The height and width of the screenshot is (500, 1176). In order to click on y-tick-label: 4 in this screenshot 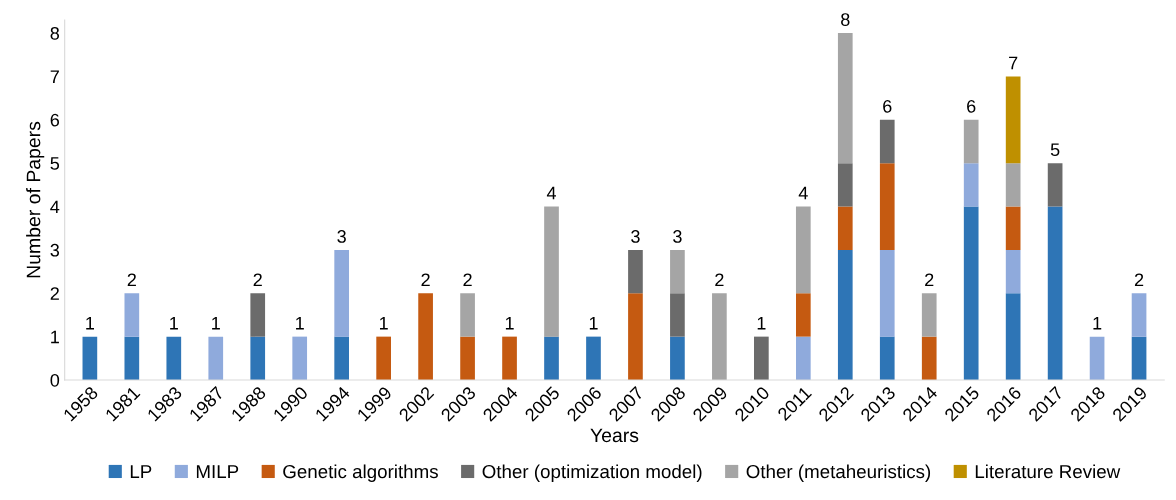, I will do `click(55, 207)`.